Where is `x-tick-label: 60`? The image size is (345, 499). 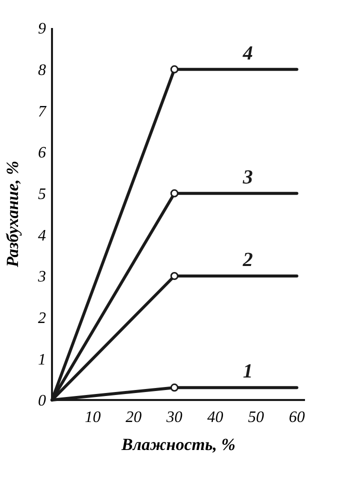 x-tick-label: 60 is located at coordinates (296, 417).